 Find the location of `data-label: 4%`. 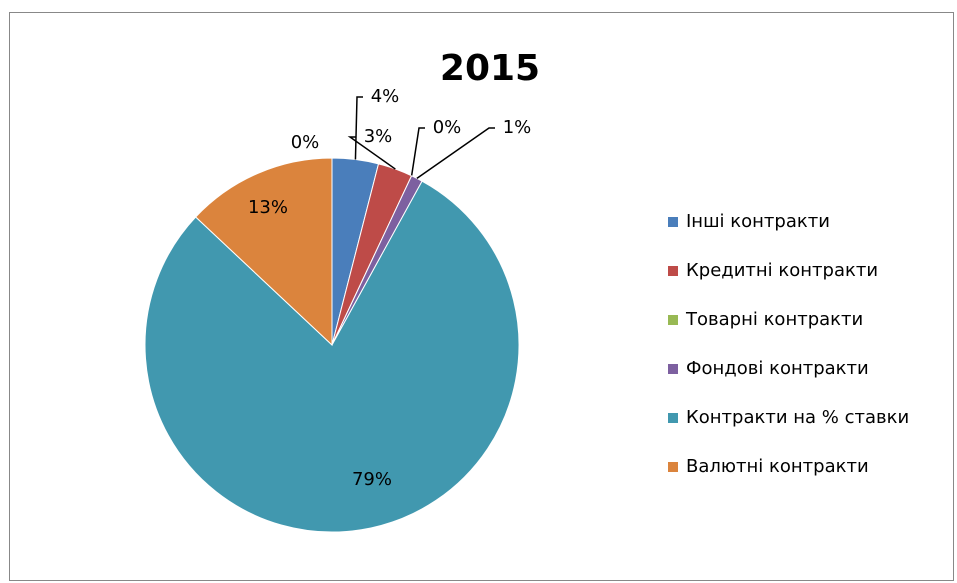

data-label: 4% is located at coordinates (385, 96).